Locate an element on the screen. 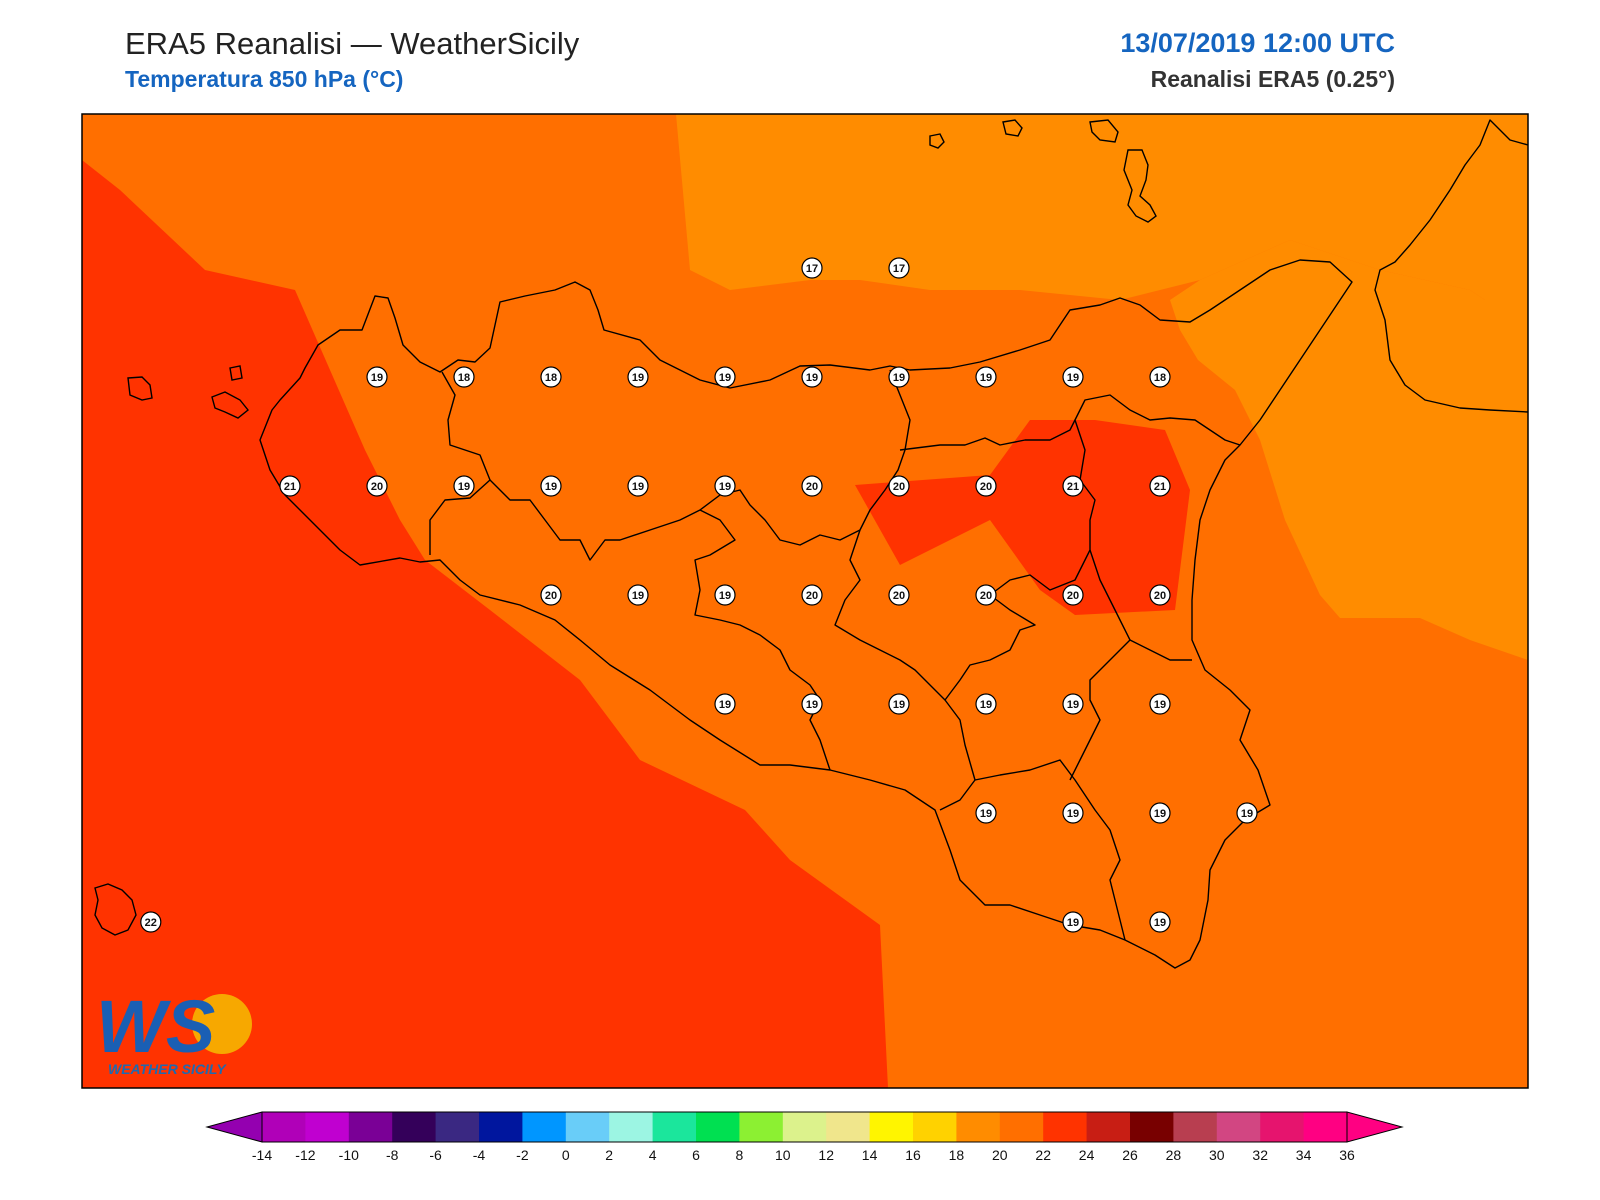  colorbar-tick-label: 0 is located at coordinates (566, 1155).